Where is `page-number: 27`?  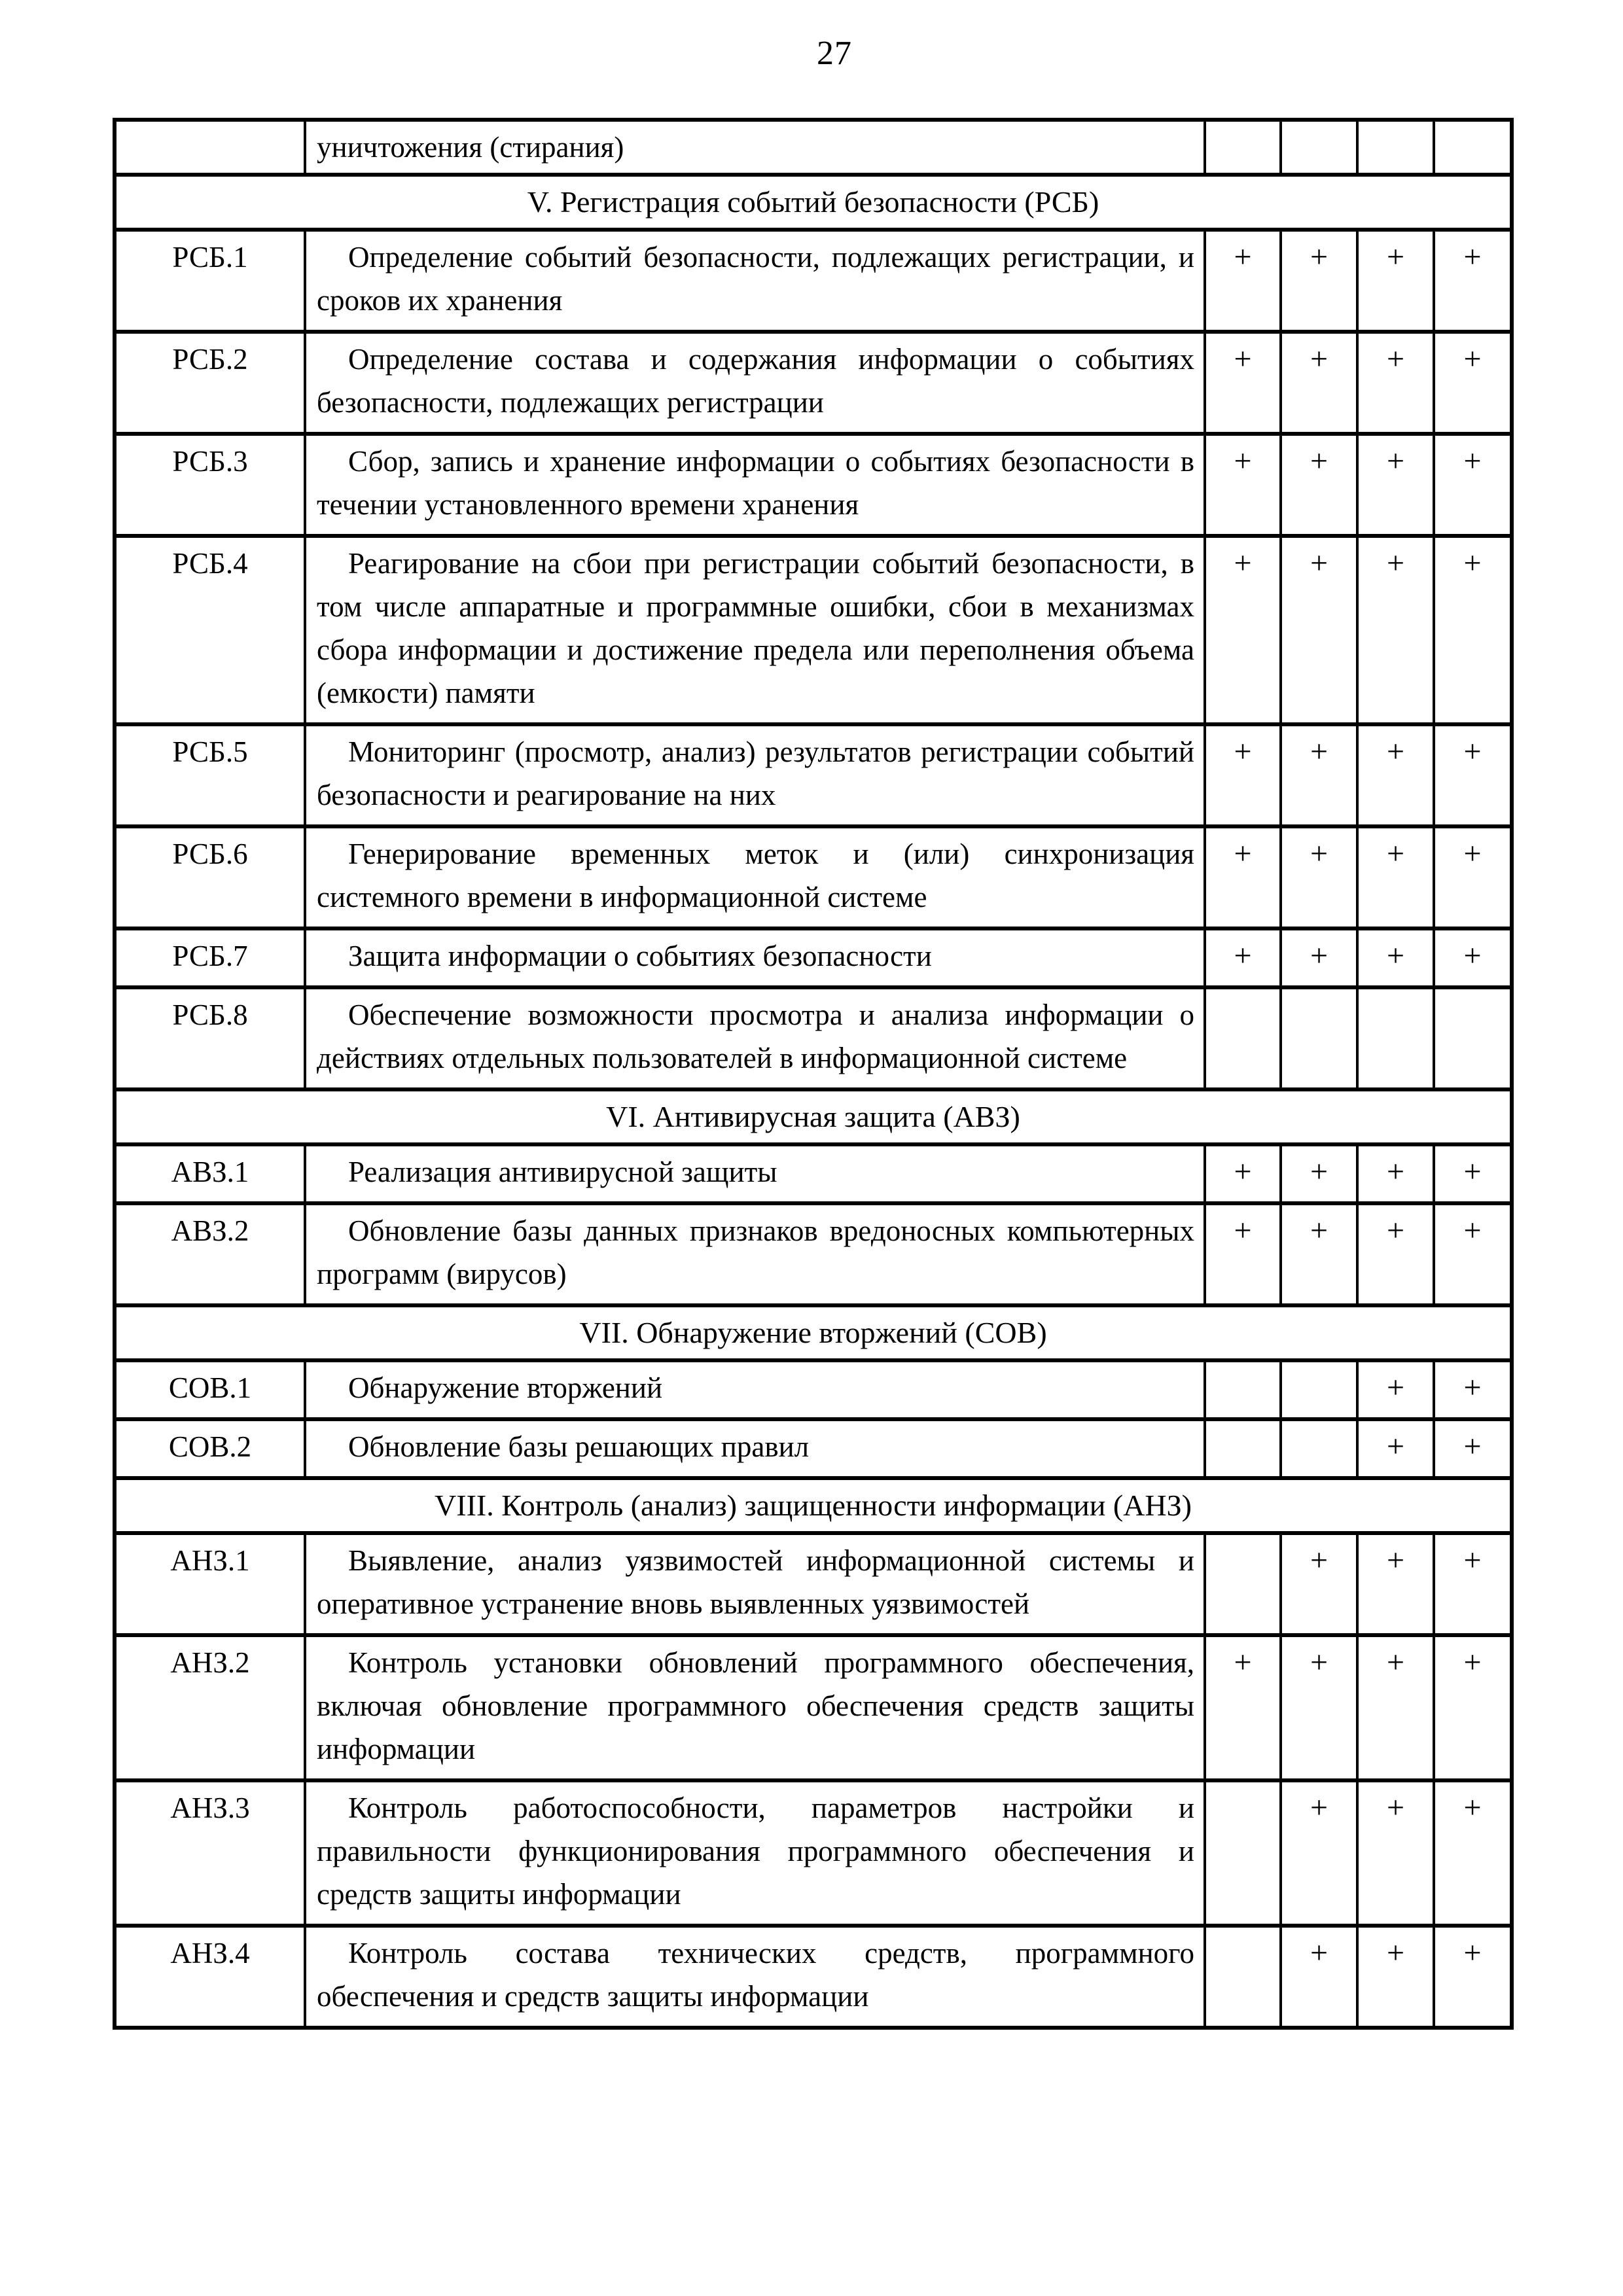
page-number: 27 is located at coordinates (835, 53).